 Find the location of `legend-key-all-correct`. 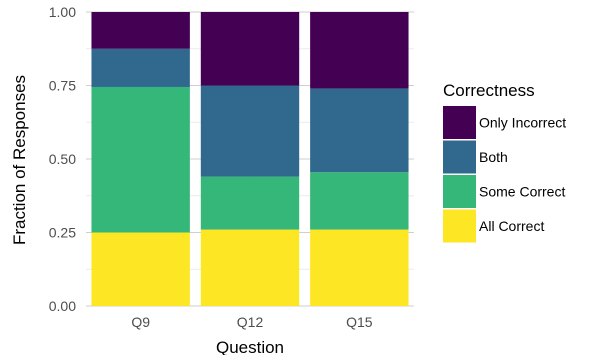

legend-key-all-correct is located at coordinates (459, 226).